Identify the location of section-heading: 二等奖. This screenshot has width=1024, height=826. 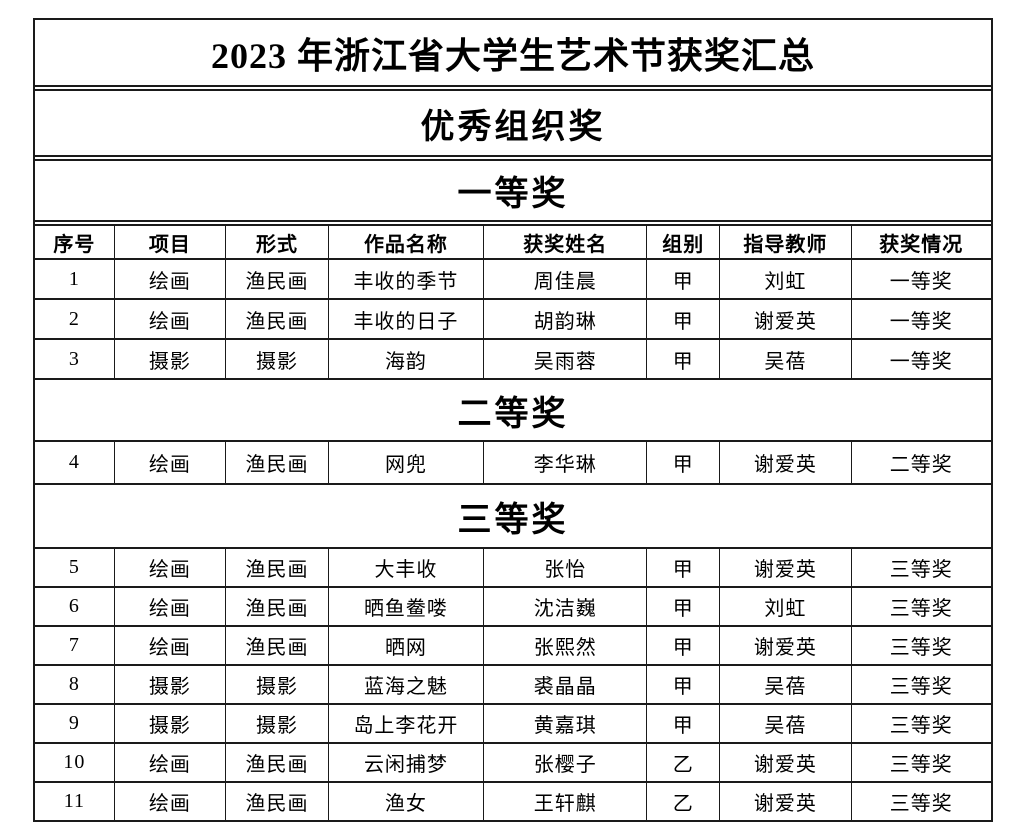
(513, 409).